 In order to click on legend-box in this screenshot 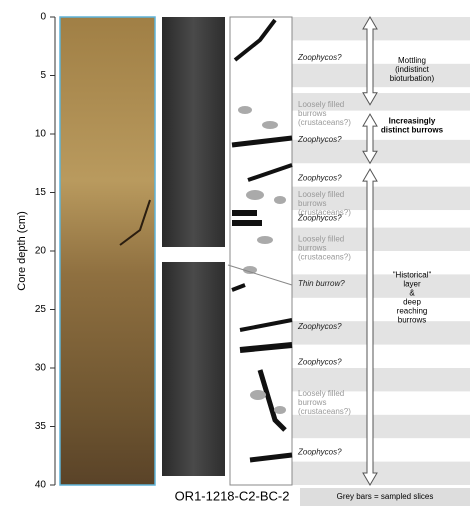, I will do `click(385, 497)`.